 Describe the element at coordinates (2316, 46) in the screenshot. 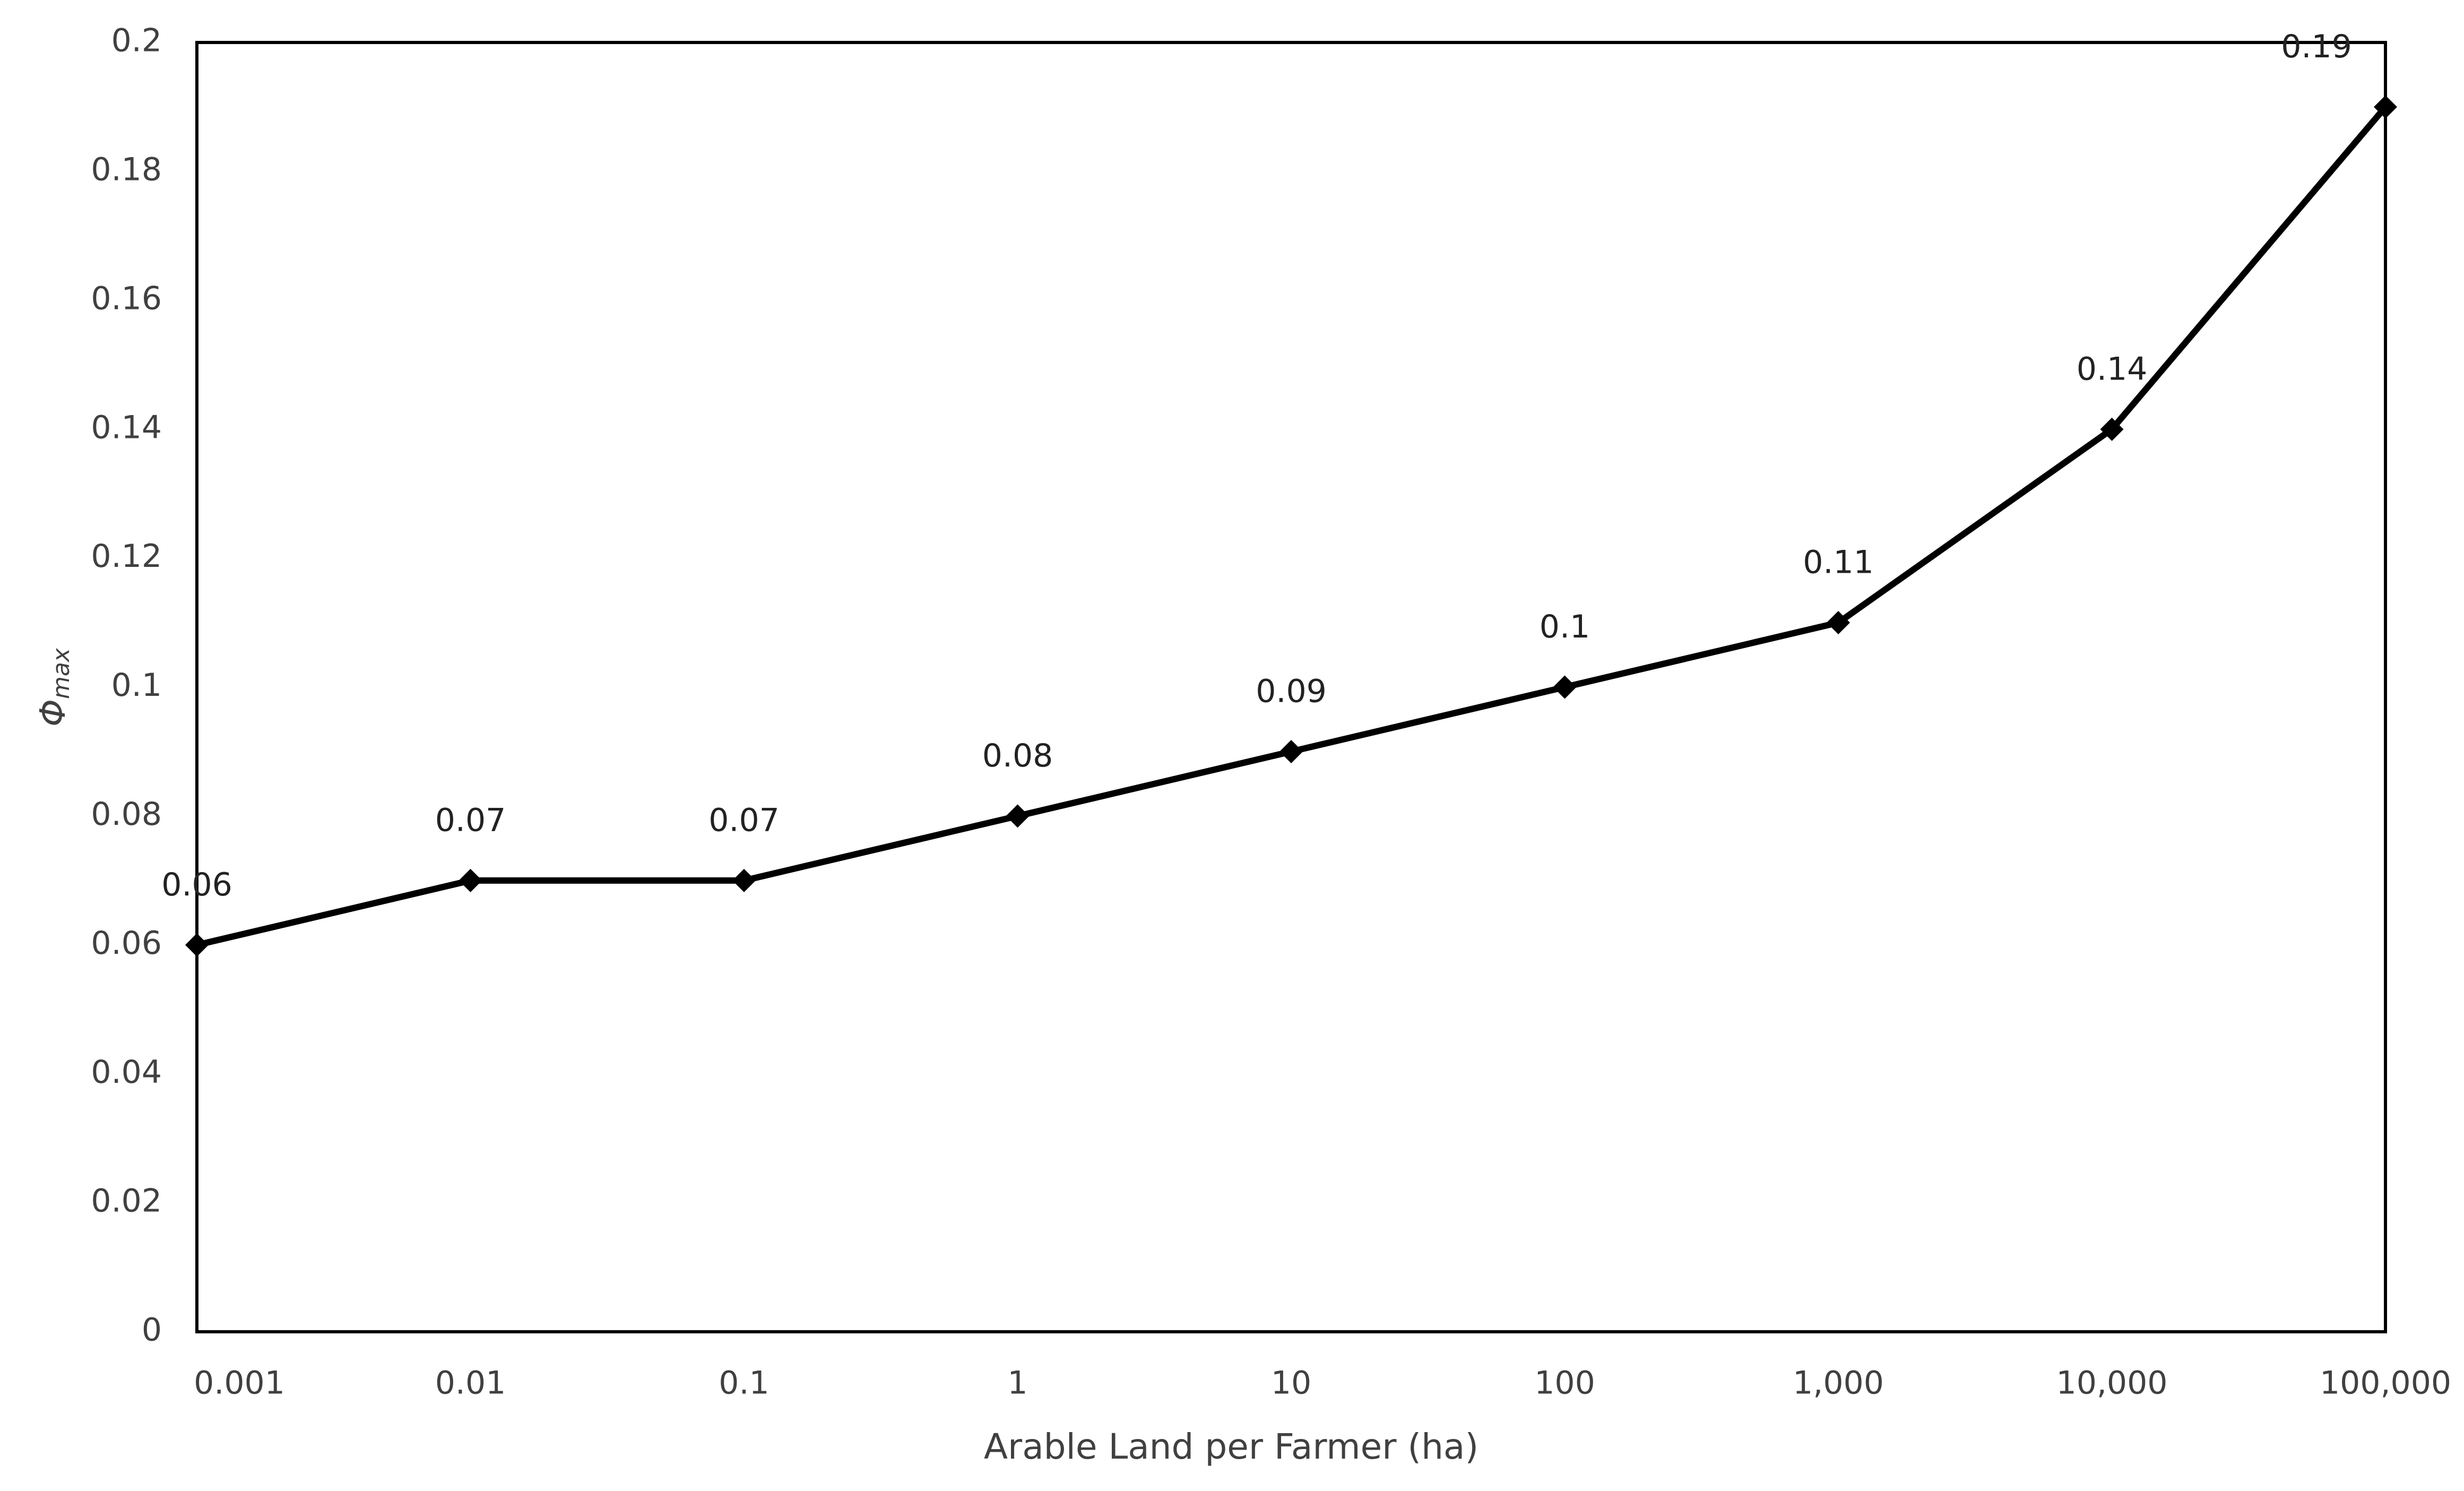

I see `data-label: 0.19` at that location.